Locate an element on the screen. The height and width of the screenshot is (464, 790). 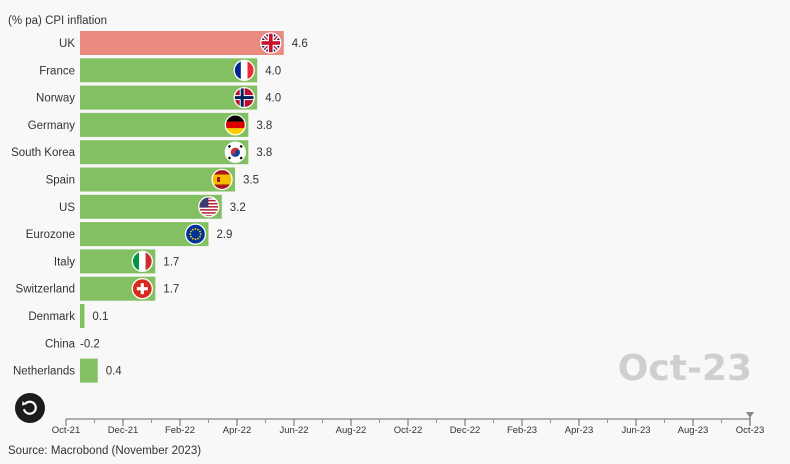
value-label-switzerland: 1.7 is located at coordinates (171, 290).